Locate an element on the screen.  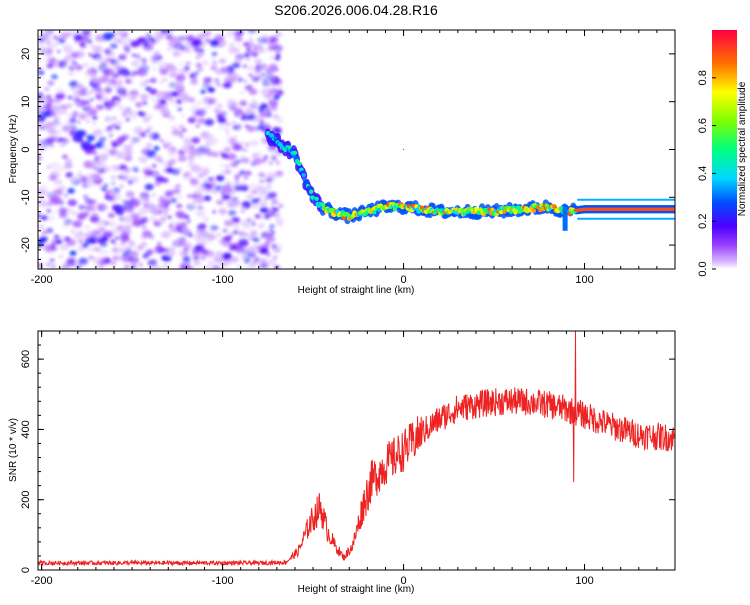
colorbar-ticks: 0.0 0.2 0.4 0.6 0.8 is located at coordinates (706, 173).